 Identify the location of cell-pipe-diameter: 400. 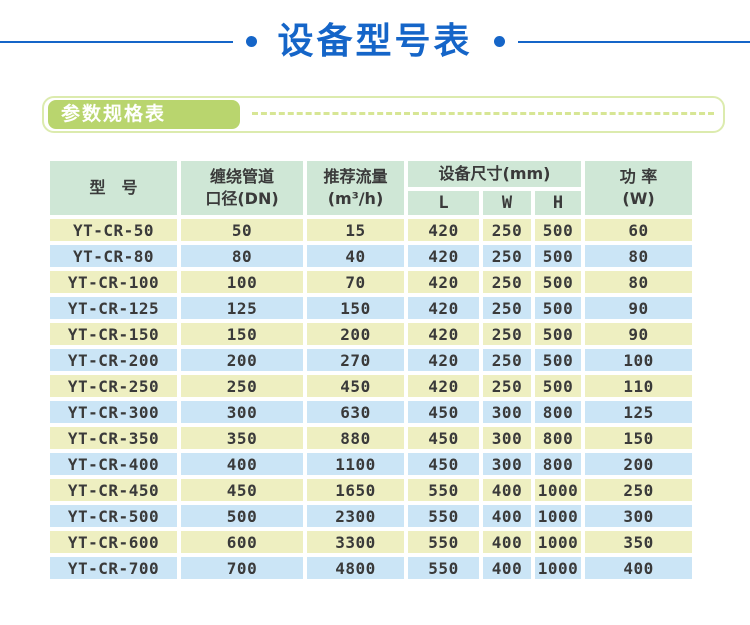
(242, 464).